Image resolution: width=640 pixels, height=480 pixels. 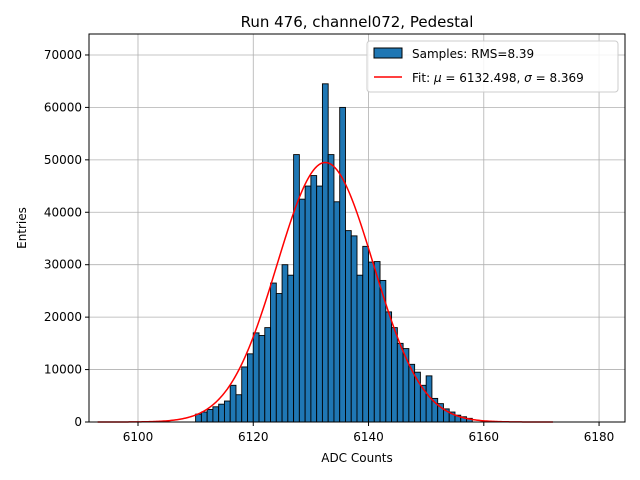 What do you see at coordinates (63, 160) in the screenshot?
I see `y-tick-label: 50000` at bounding box center [63, 160].